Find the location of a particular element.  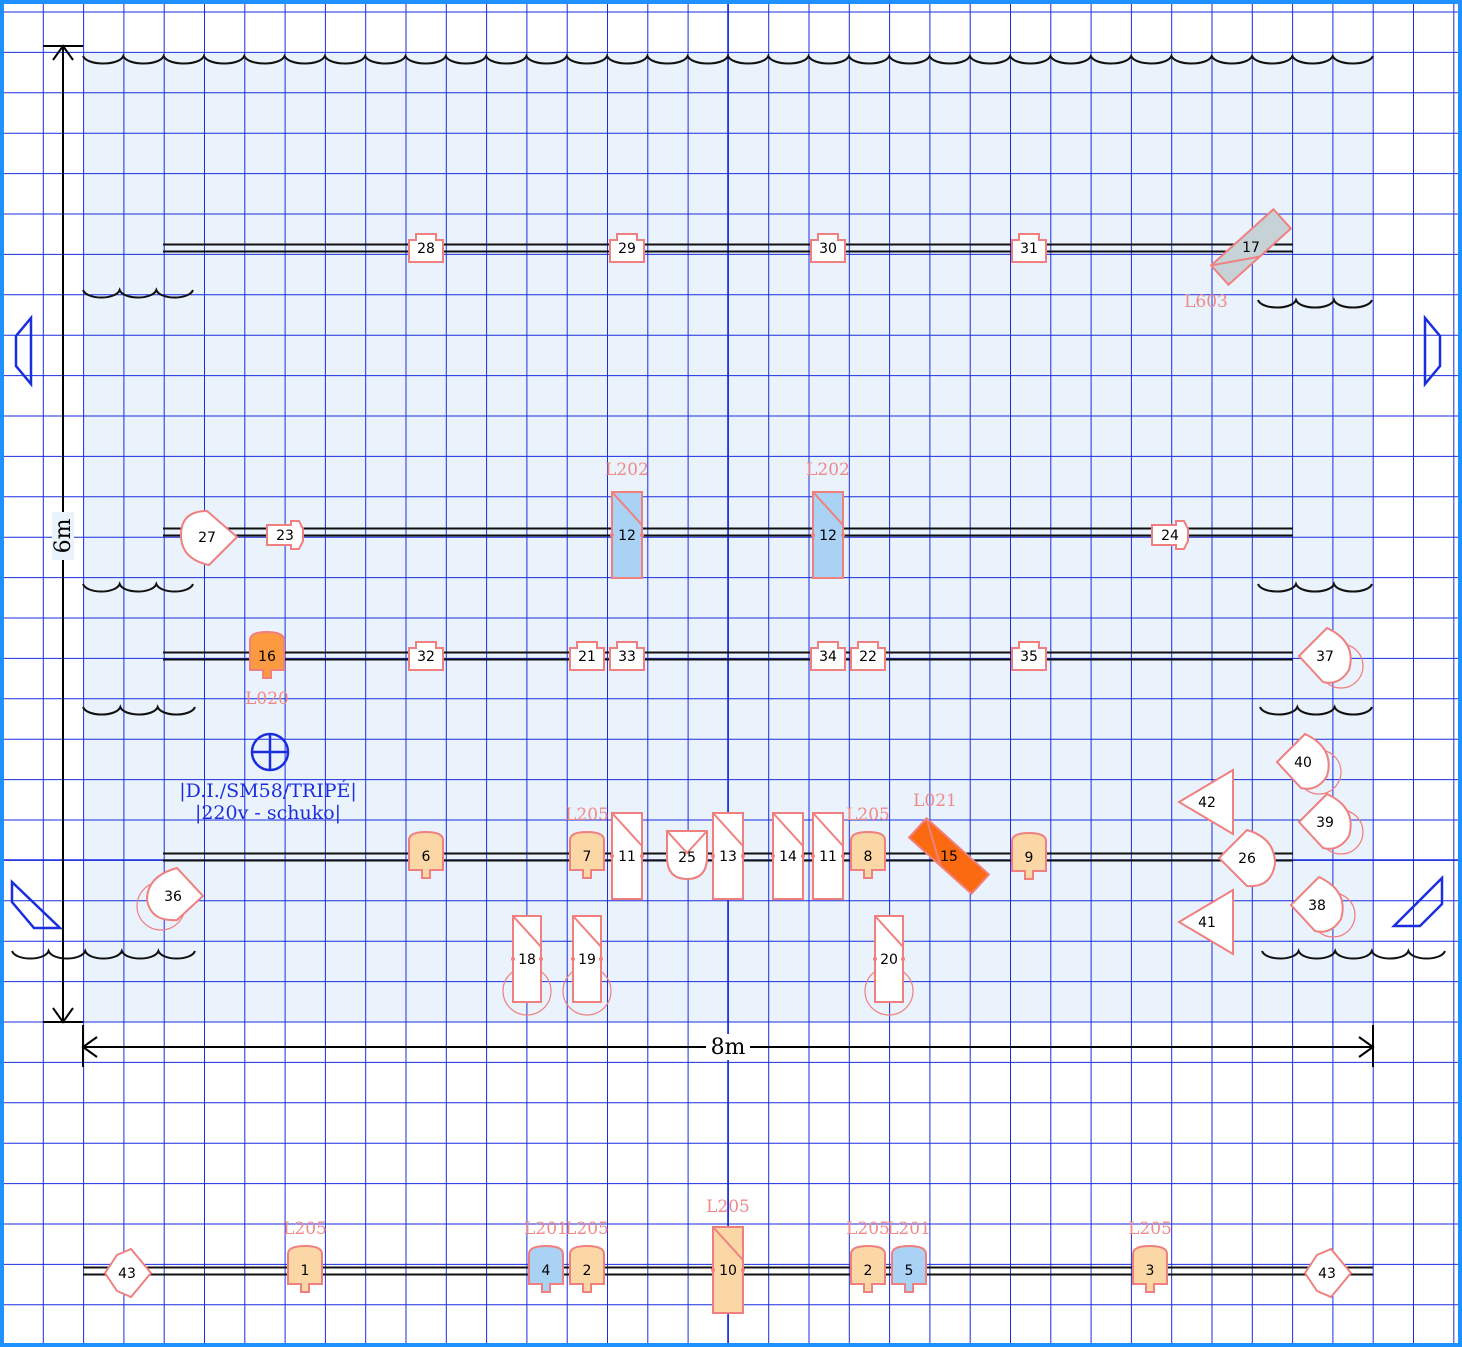

fixture-39: 39 is located at coordinates (1330, 823).